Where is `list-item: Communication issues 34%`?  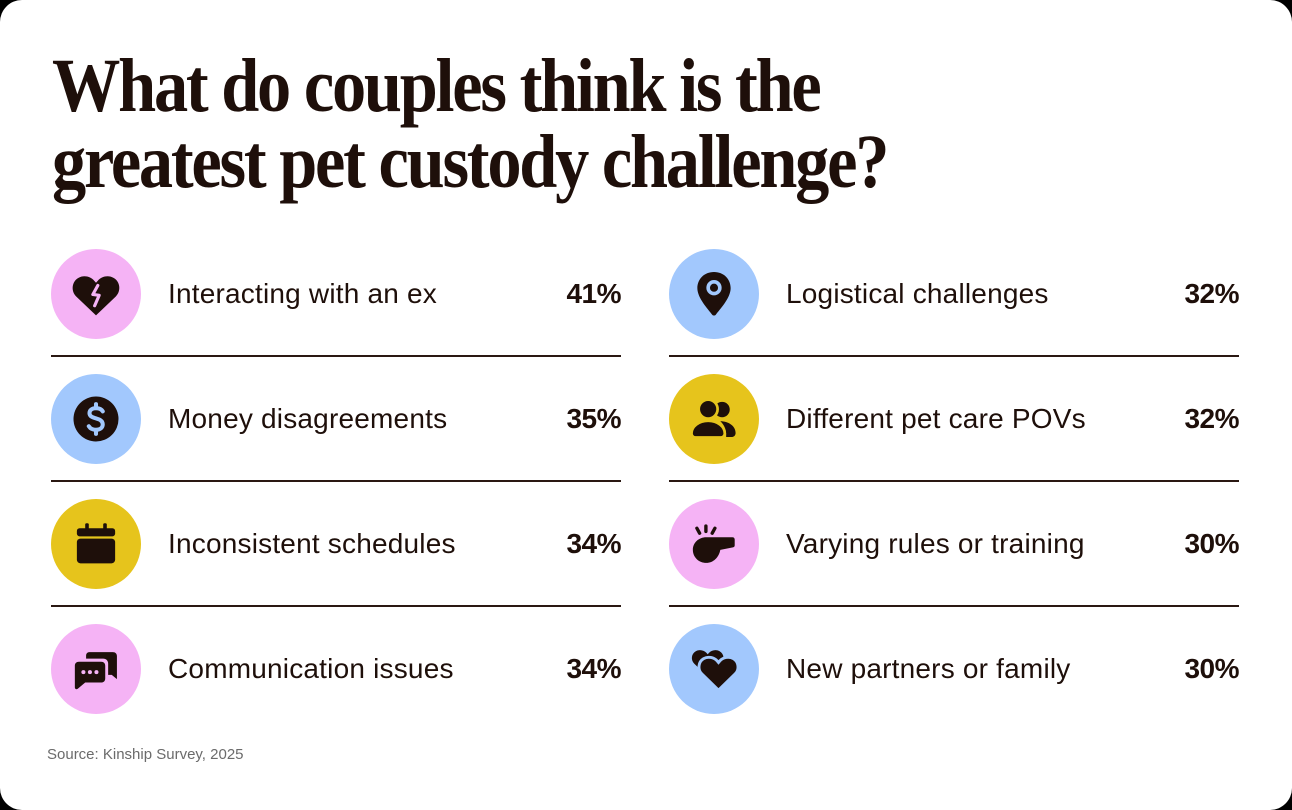 list-item: Communication issues 34% is located at coordinates (336, 668).